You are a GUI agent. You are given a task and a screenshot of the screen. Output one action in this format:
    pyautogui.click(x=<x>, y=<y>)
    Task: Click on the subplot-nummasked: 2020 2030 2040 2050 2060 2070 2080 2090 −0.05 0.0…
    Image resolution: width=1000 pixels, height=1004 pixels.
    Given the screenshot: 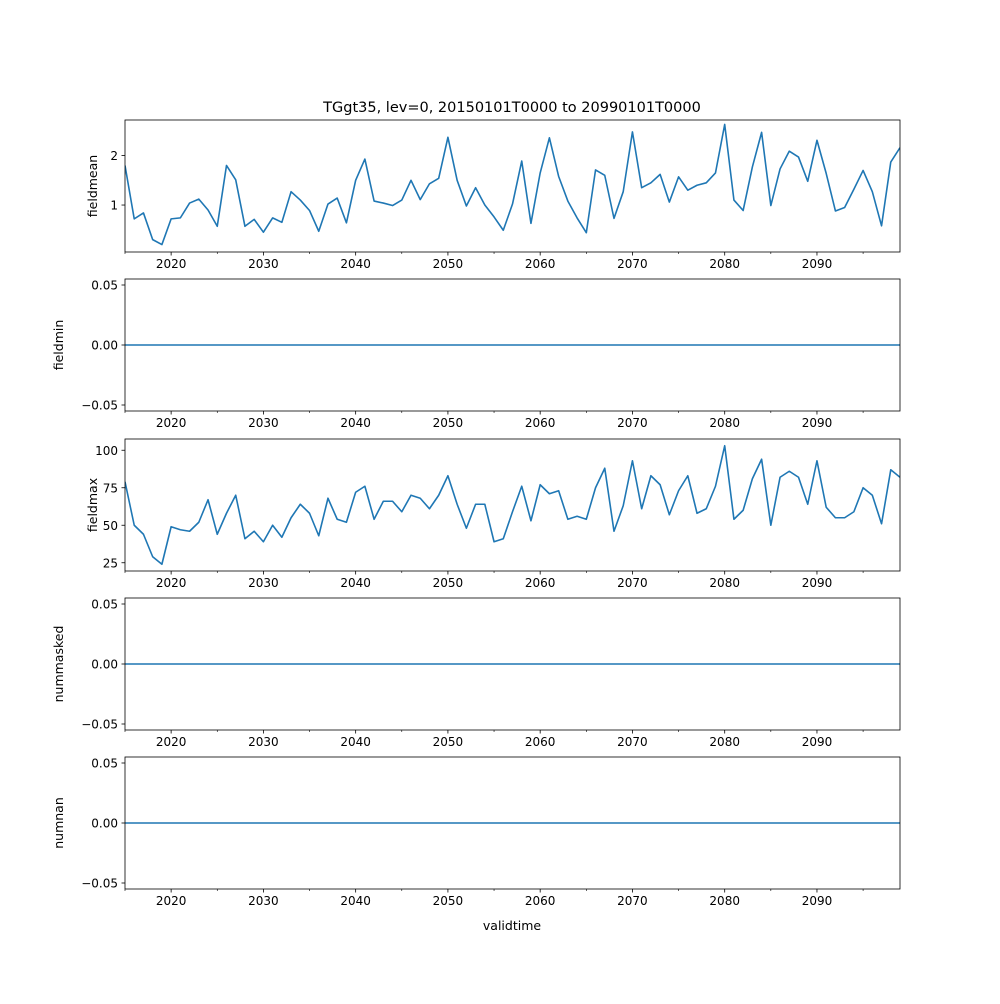 What is the action you would take?
    pyautogui.click(x=476, y=673)
    